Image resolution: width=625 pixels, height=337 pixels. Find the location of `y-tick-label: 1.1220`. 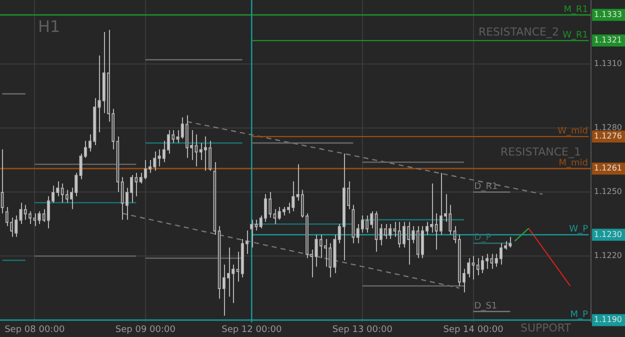

y-tick-label: 1.1220 is located at coordinates (608, 255).